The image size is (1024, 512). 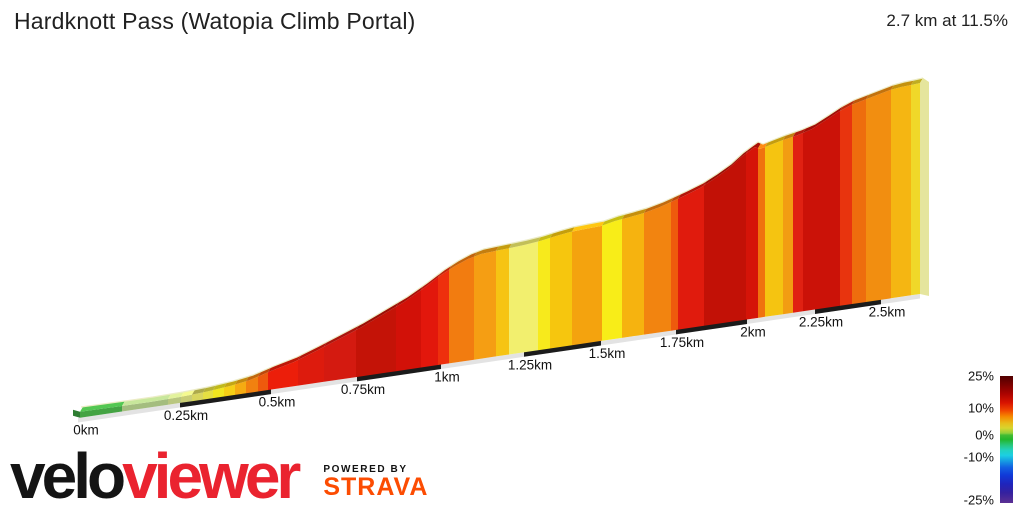 I want to click on gradient-legend-label: 10%, so click(x=981, y=407).